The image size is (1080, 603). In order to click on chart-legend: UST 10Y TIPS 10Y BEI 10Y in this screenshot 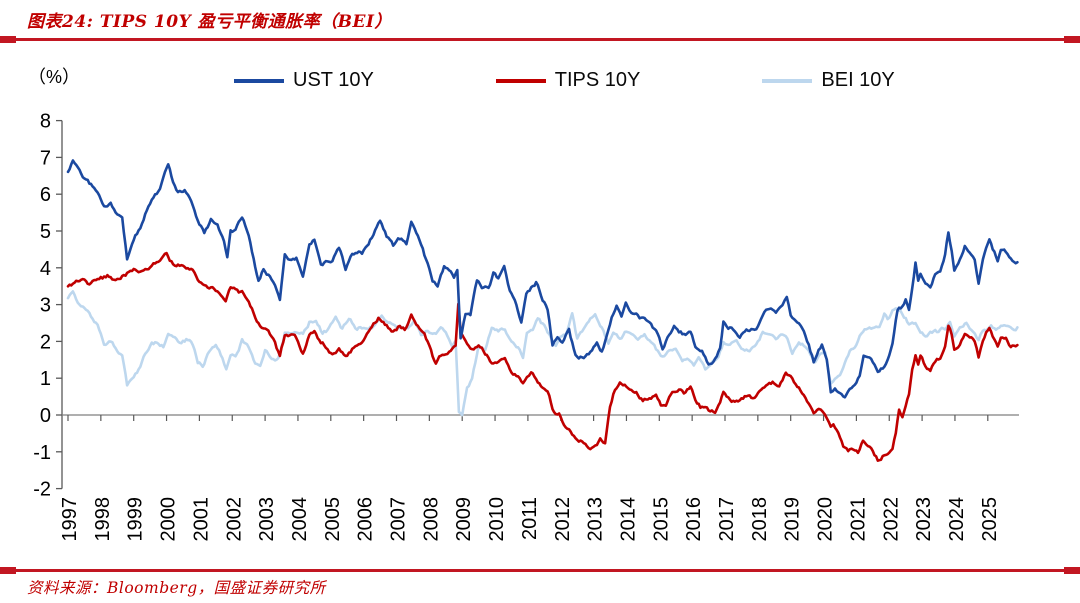, I will do `click(564, 80)`.